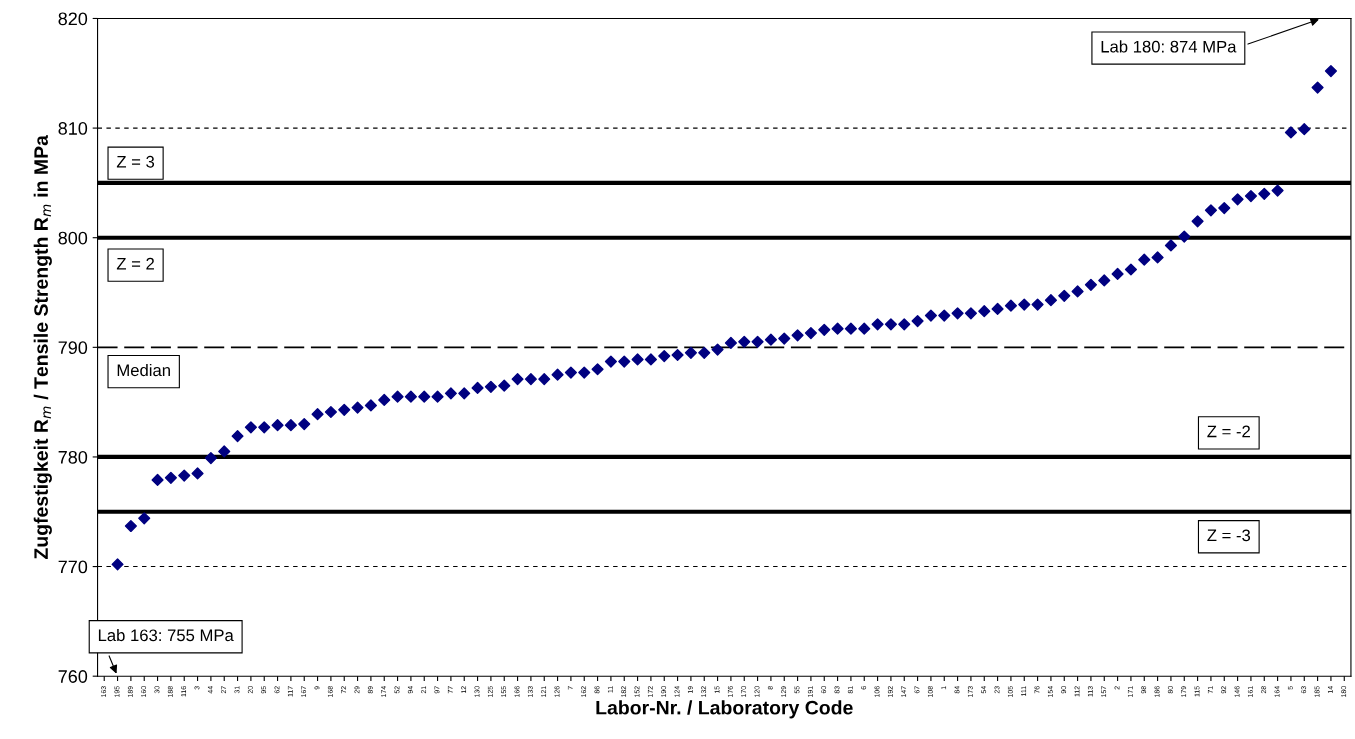  I want to click on y-tick-label: 820, so click(73, 19).